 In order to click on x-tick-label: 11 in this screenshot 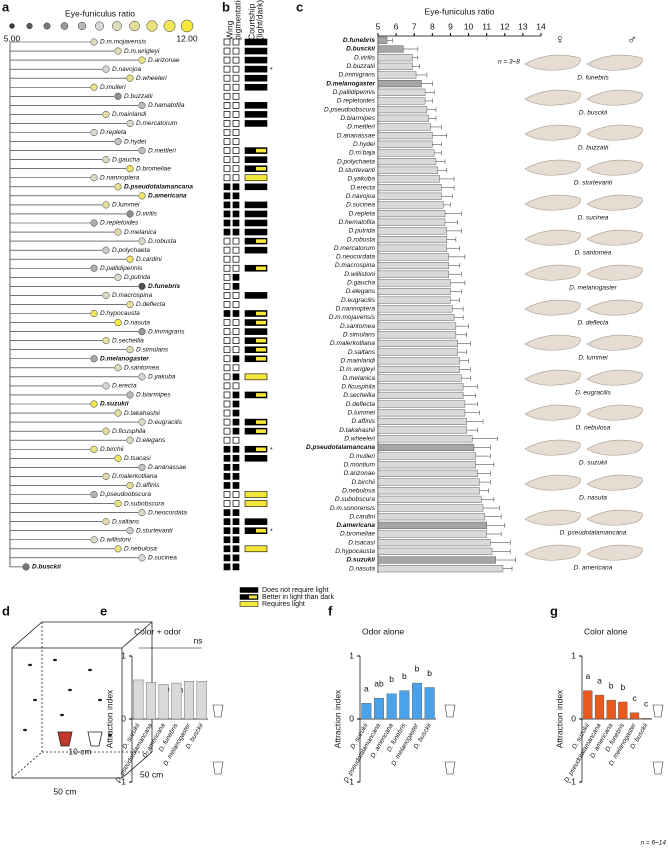, I will do `click(486, 26)`.